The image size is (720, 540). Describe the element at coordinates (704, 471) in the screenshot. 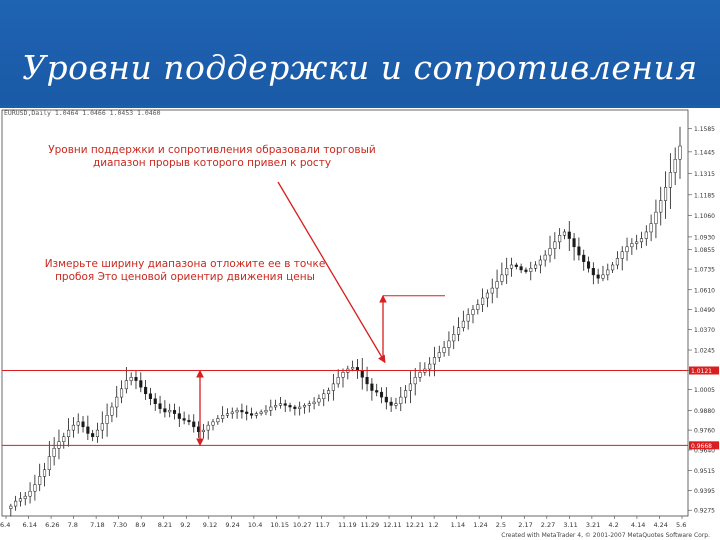

I see `y-tick-label: 0.9515` at that location.